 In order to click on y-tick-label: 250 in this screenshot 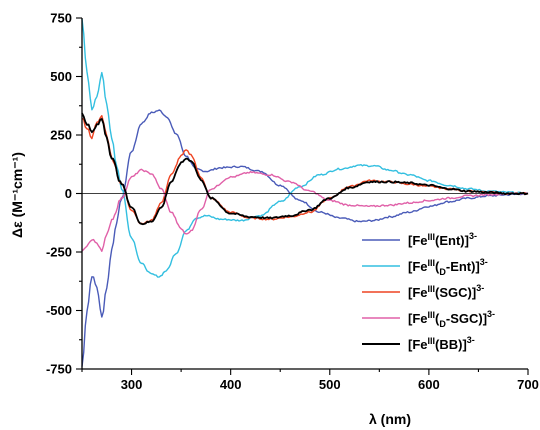, I will do `click(61, 135)`.